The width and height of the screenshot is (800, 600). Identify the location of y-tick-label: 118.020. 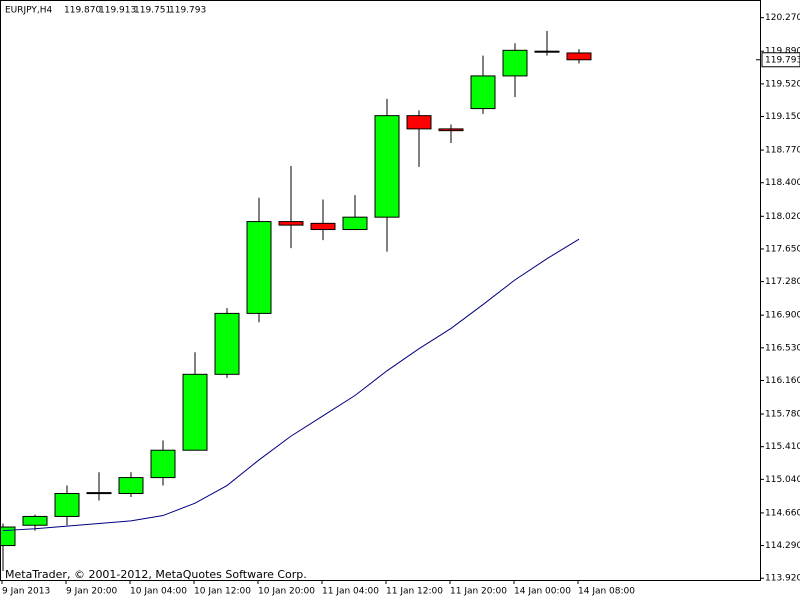
(782, 217).